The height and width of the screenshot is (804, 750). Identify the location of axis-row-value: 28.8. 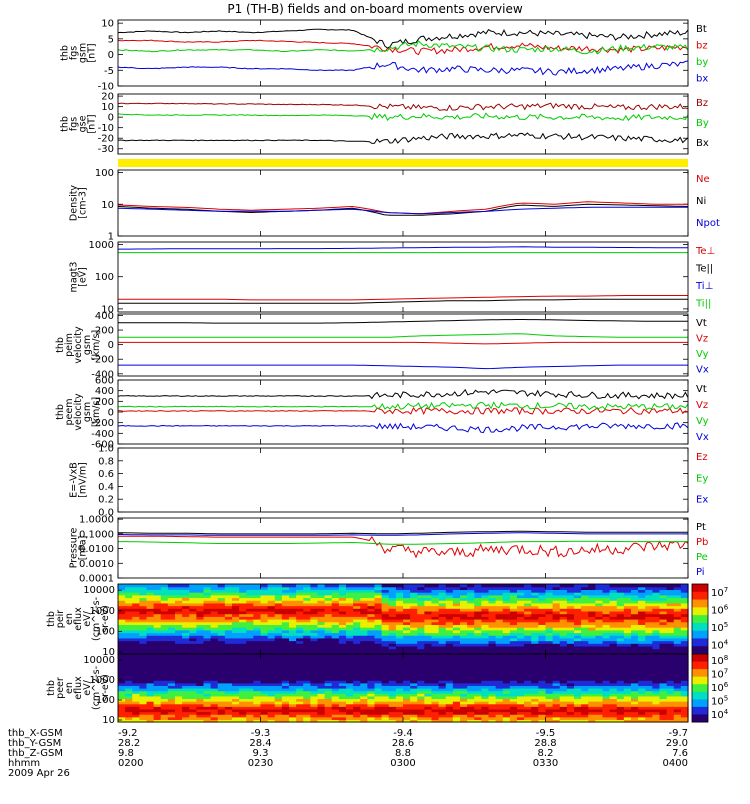
(545, 743).